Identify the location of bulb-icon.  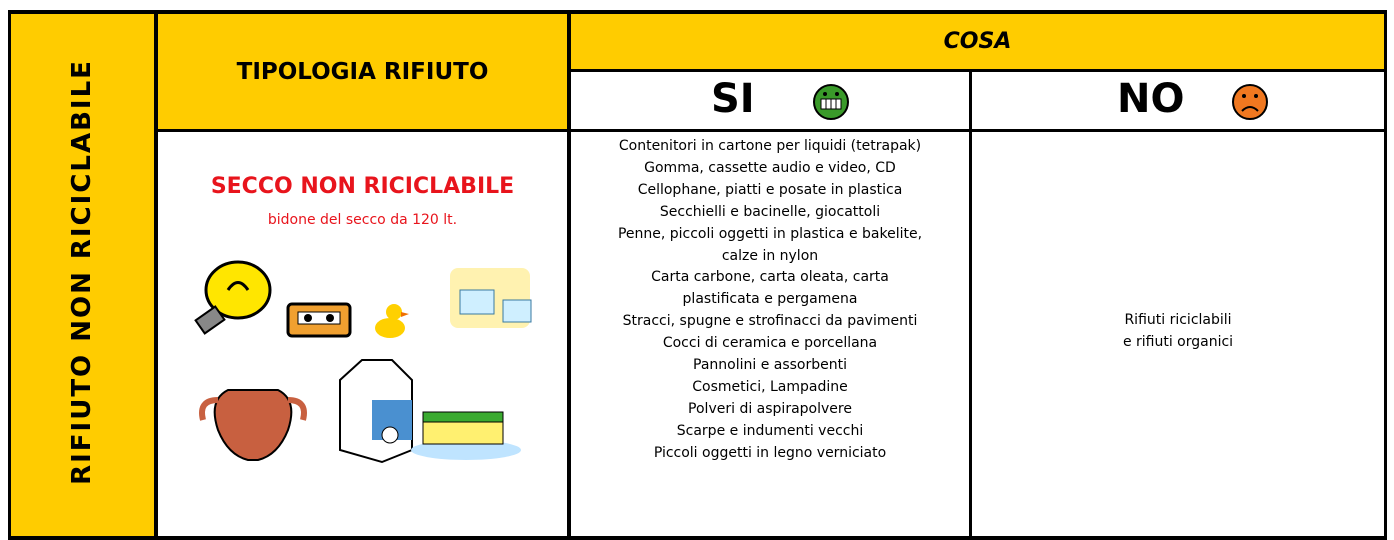
(233, 297).